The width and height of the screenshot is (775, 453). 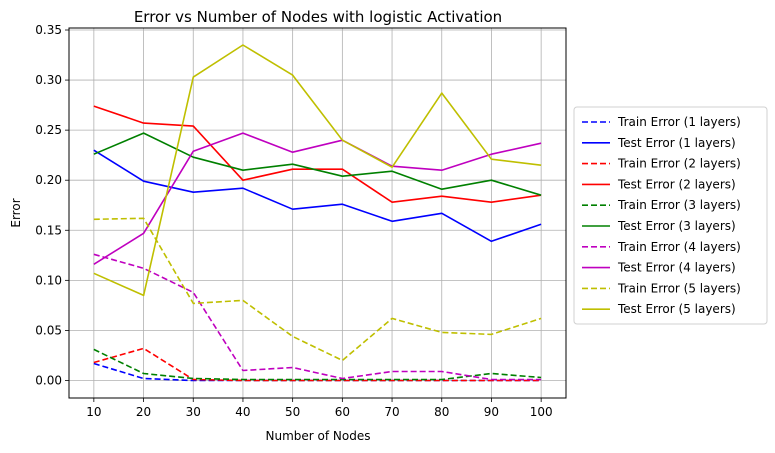 I want to click on x-tick-label: 60, so click(x=342, y=412).